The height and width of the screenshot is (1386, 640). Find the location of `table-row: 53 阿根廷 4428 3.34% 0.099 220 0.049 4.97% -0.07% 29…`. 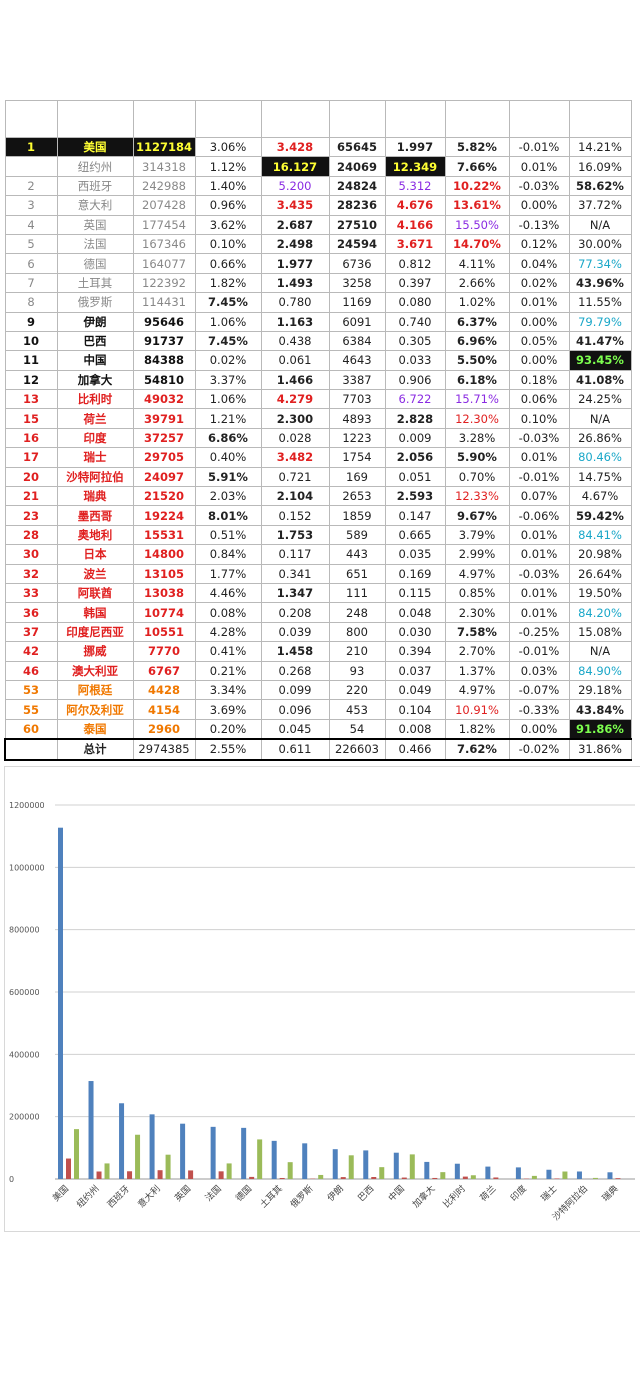

table-row: 53 阿根廷 4428 3.34% 0.099 220 0.049 4.97% -0.07% 29… is located at coordinates (318, 690).